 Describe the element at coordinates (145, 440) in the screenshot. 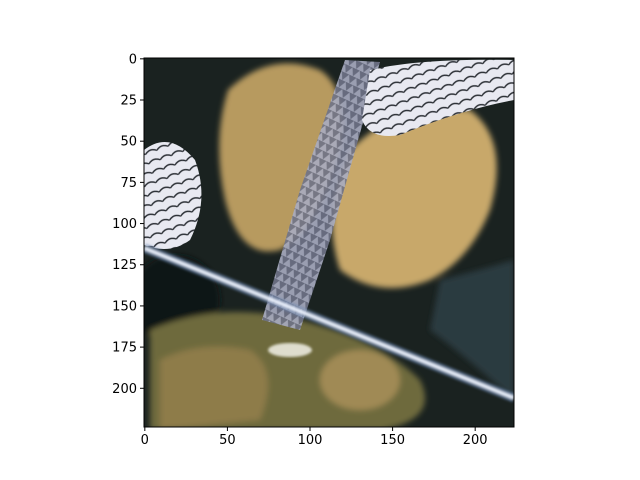

I see `x-tick-label: 0` at that location.